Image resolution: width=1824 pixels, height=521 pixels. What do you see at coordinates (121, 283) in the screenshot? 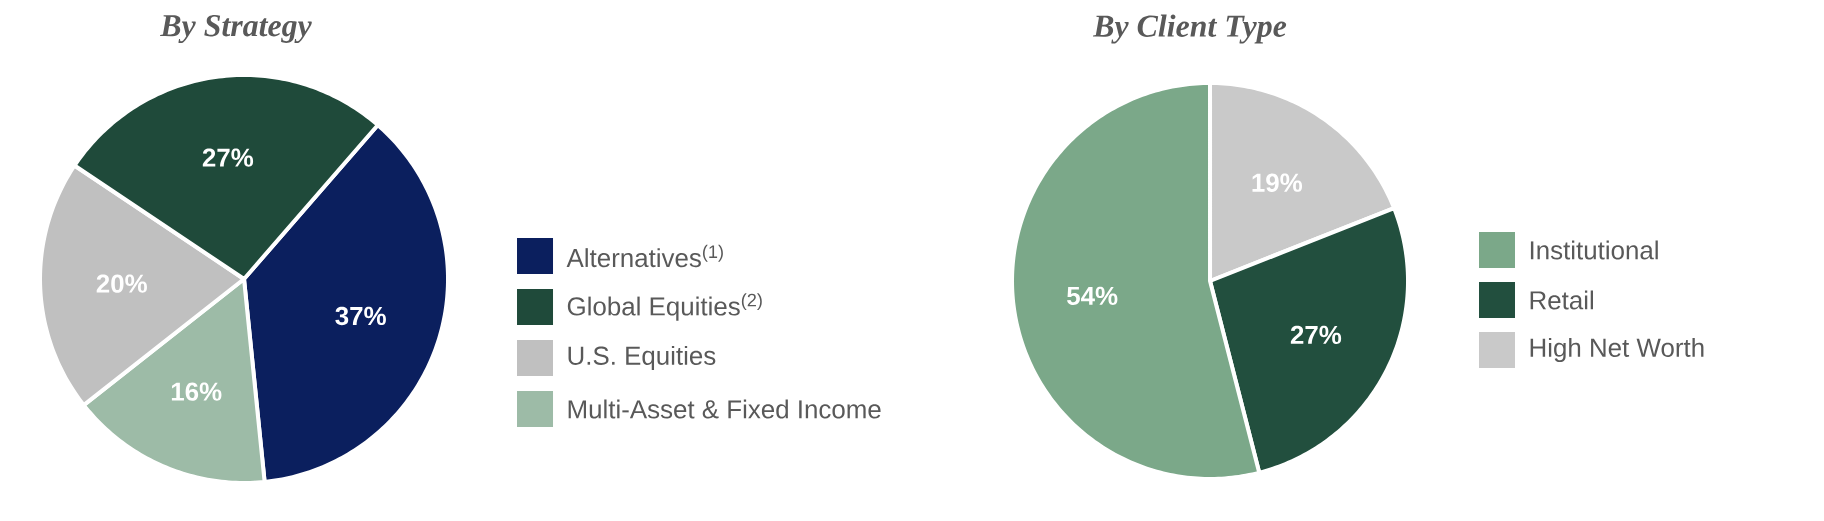
I see `data-label: 20%` at bounding box center [121, 283].